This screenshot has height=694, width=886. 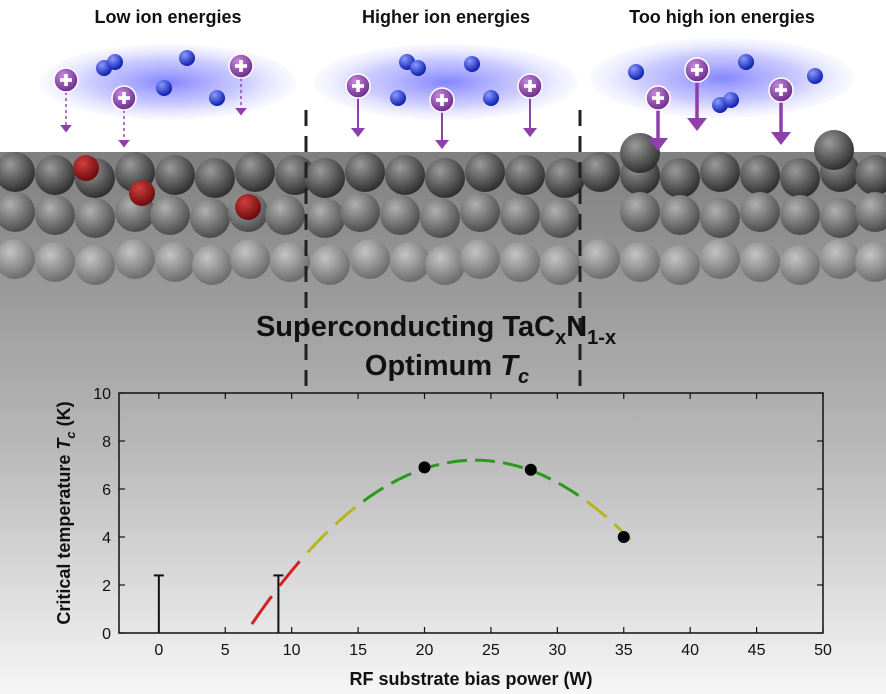 I want to click on data-points, so click(x=524, y=502).